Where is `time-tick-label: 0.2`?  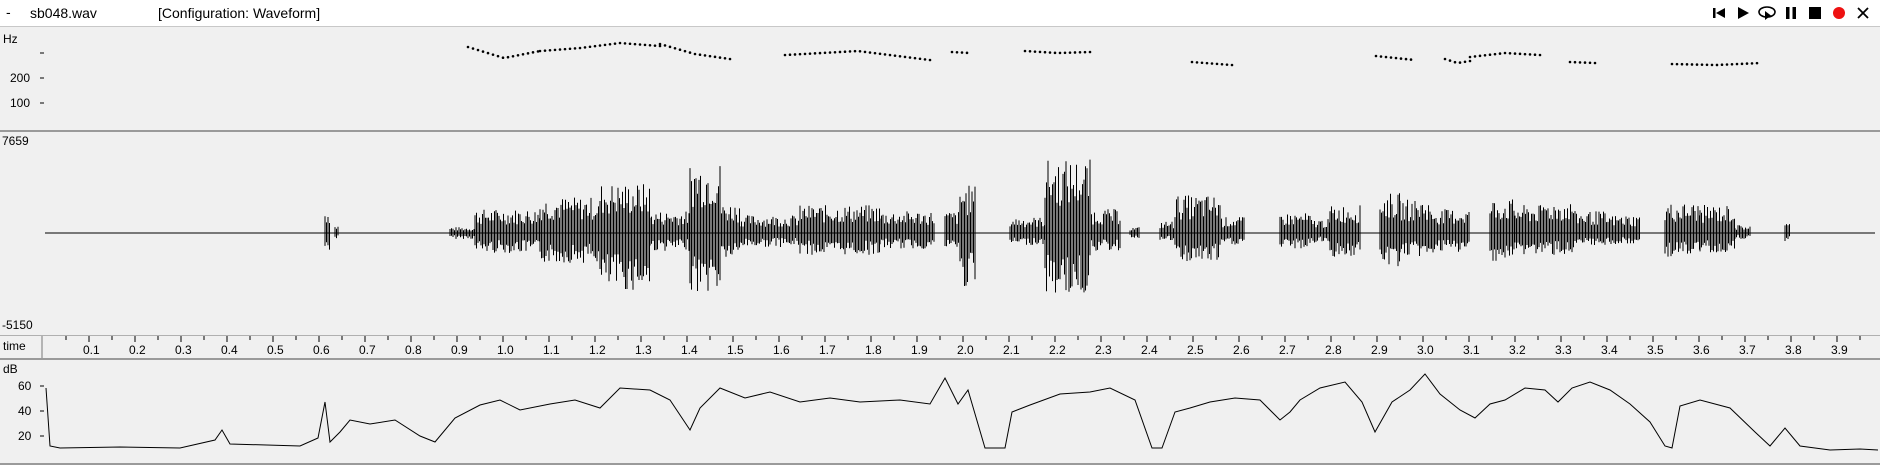 time-tick-label: 0.2 is located at coordinates (137, 350).